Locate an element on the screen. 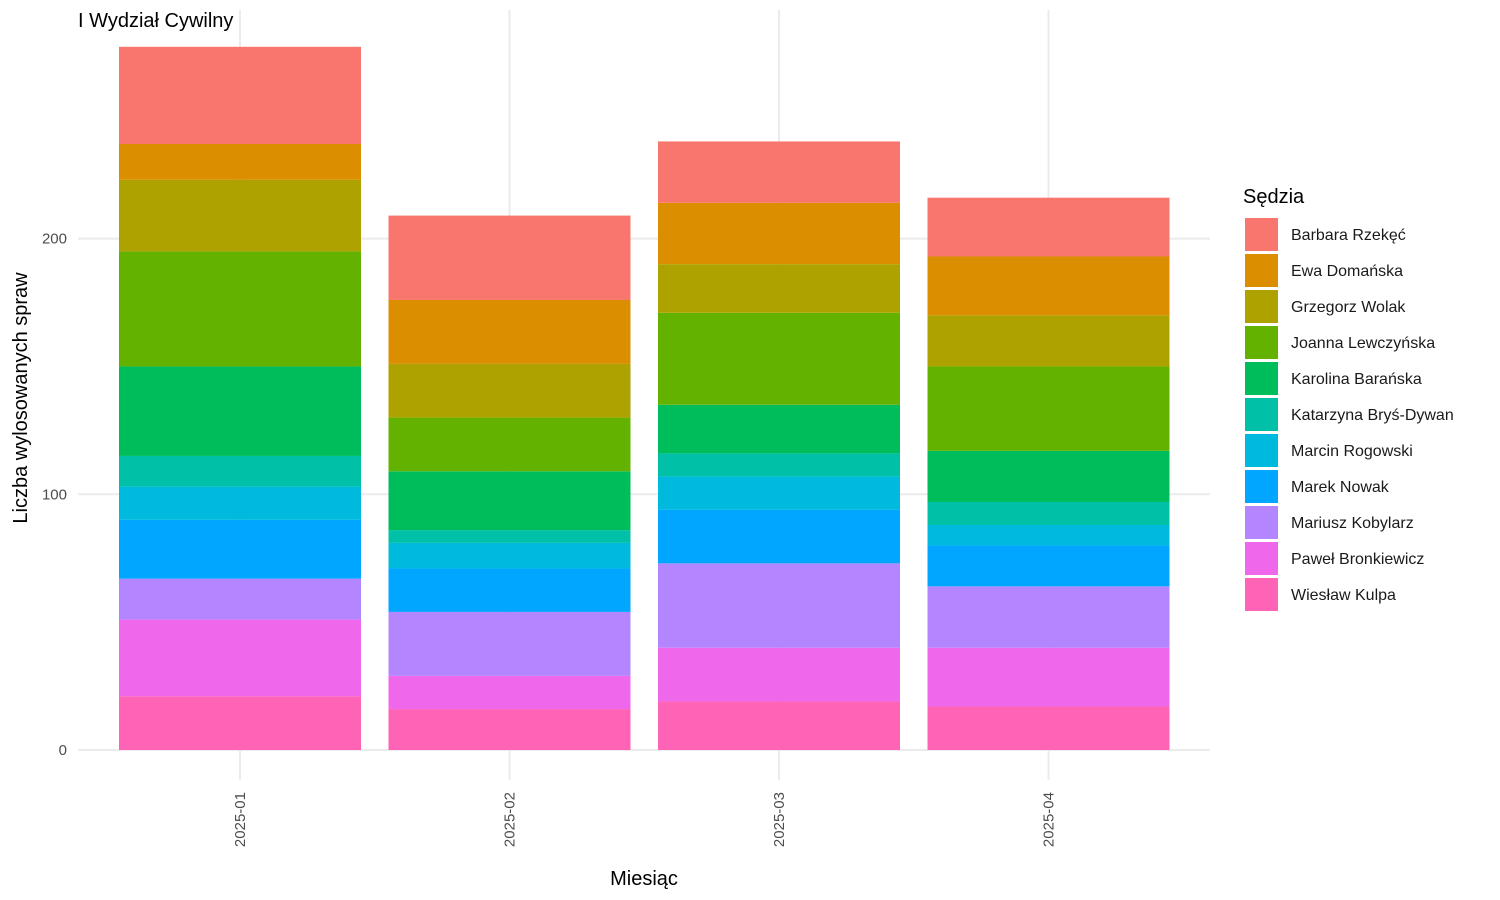  legend-item-4: Joanna Lewczyńska is located at coordinates (1340, 342).